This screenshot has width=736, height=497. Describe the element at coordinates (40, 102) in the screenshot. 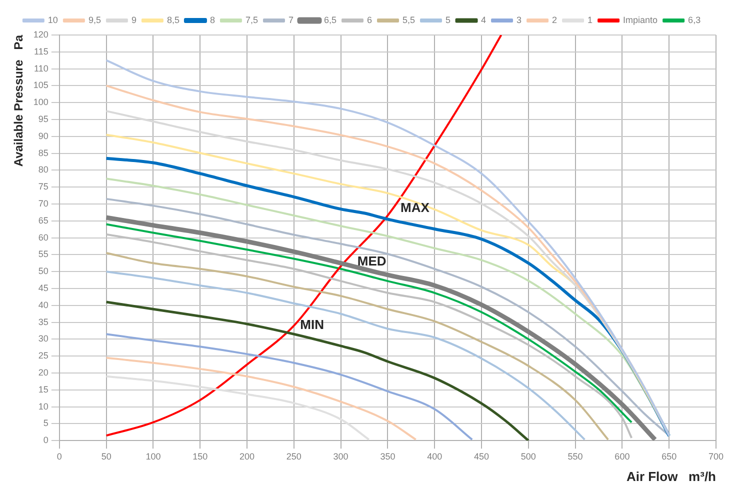

I see `y-tick-label: 100` at that location.